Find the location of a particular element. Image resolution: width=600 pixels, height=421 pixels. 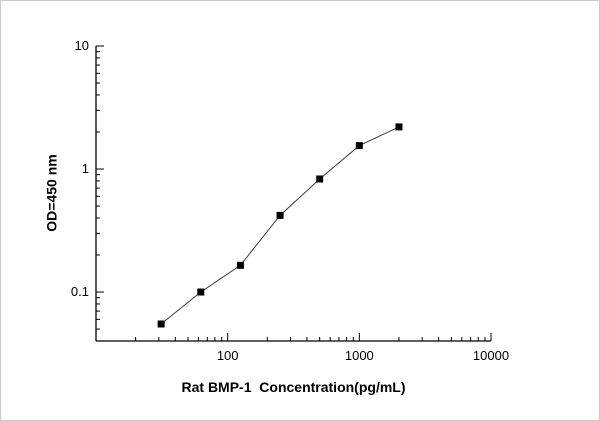

x-tick-label: 10000 is located at coordinates (491, 355).